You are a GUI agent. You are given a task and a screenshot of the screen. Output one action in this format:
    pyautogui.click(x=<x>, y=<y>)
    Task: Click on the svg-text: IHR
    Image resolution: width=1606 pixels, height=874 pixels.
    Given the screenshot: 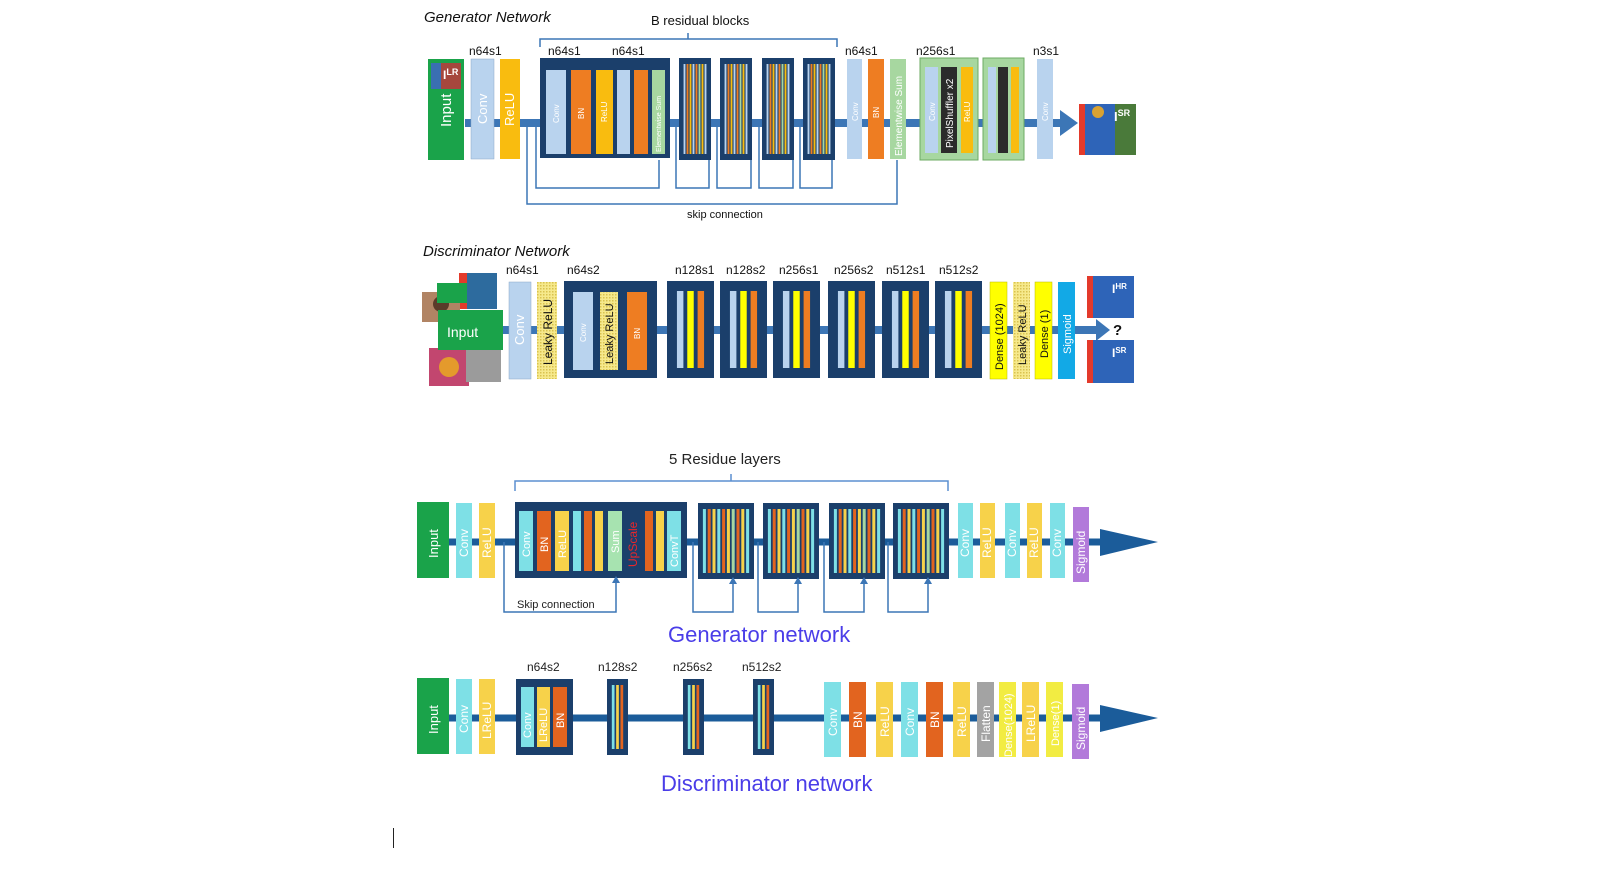 What is the action you would take?
    pyautogui.click(x=1119, y=289)
    